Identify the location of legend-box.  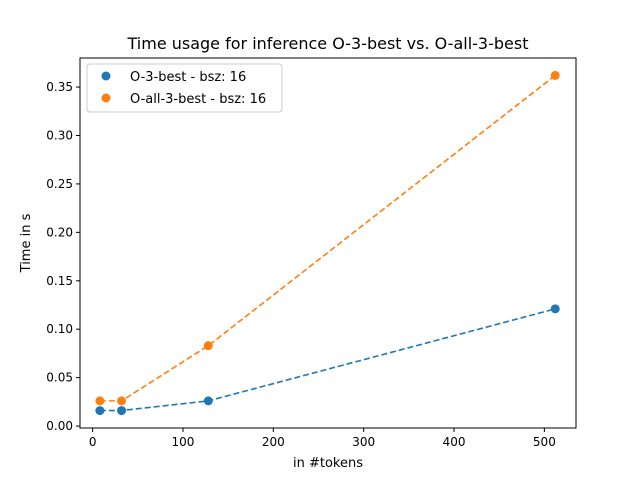
(184, 88).